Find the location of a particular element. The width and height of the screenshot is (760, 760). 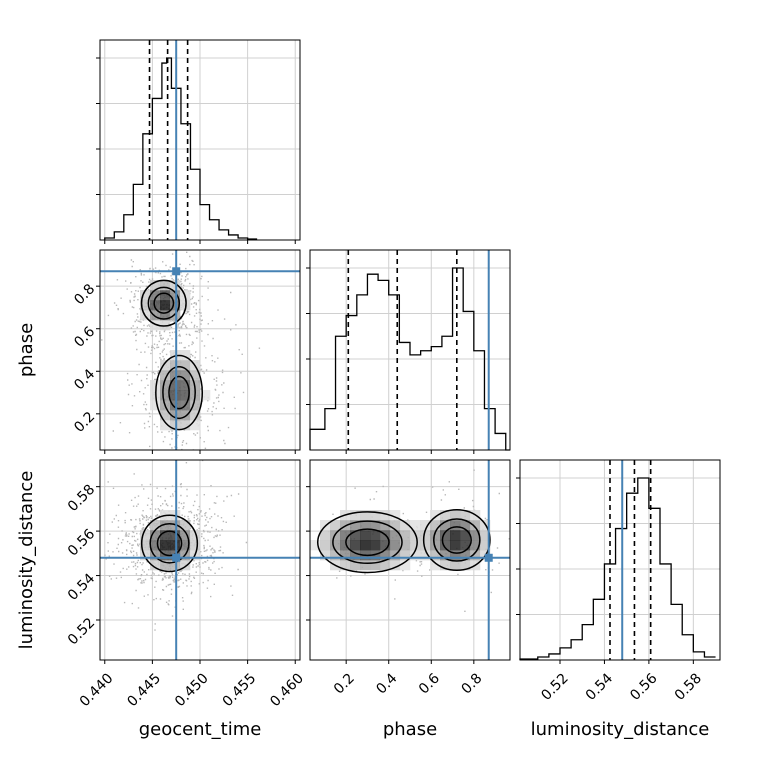

x-axis-label-geocent_time: geocent_time is located at coordinates (200, 729).